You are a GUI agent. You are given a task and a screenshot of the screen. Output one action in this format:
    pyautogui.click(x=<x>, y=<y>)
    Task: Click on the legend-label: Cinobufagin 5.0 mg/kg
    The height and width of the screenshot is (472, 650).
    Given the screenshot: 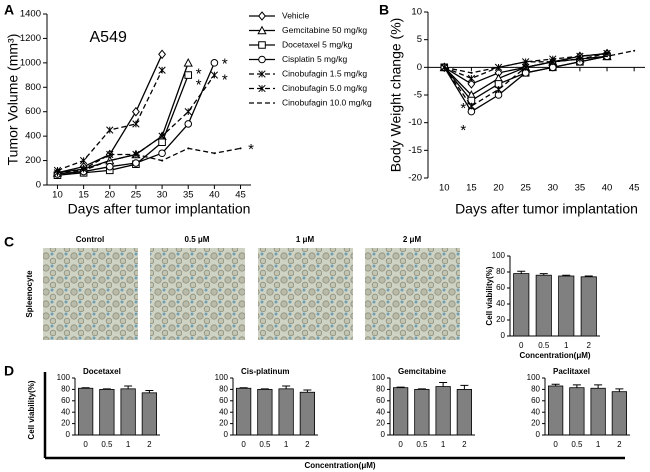 What is the action you would take?
    pyautogui.click(x=324, y=88)
    